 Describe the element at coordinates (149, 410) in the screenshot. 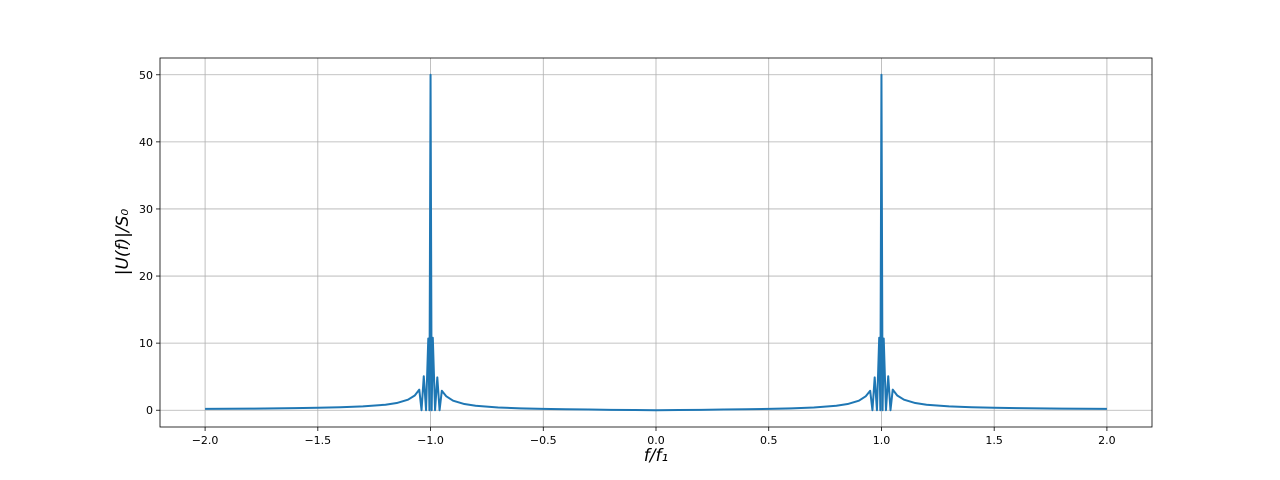

I see `y-tick-label: 0` at that location.